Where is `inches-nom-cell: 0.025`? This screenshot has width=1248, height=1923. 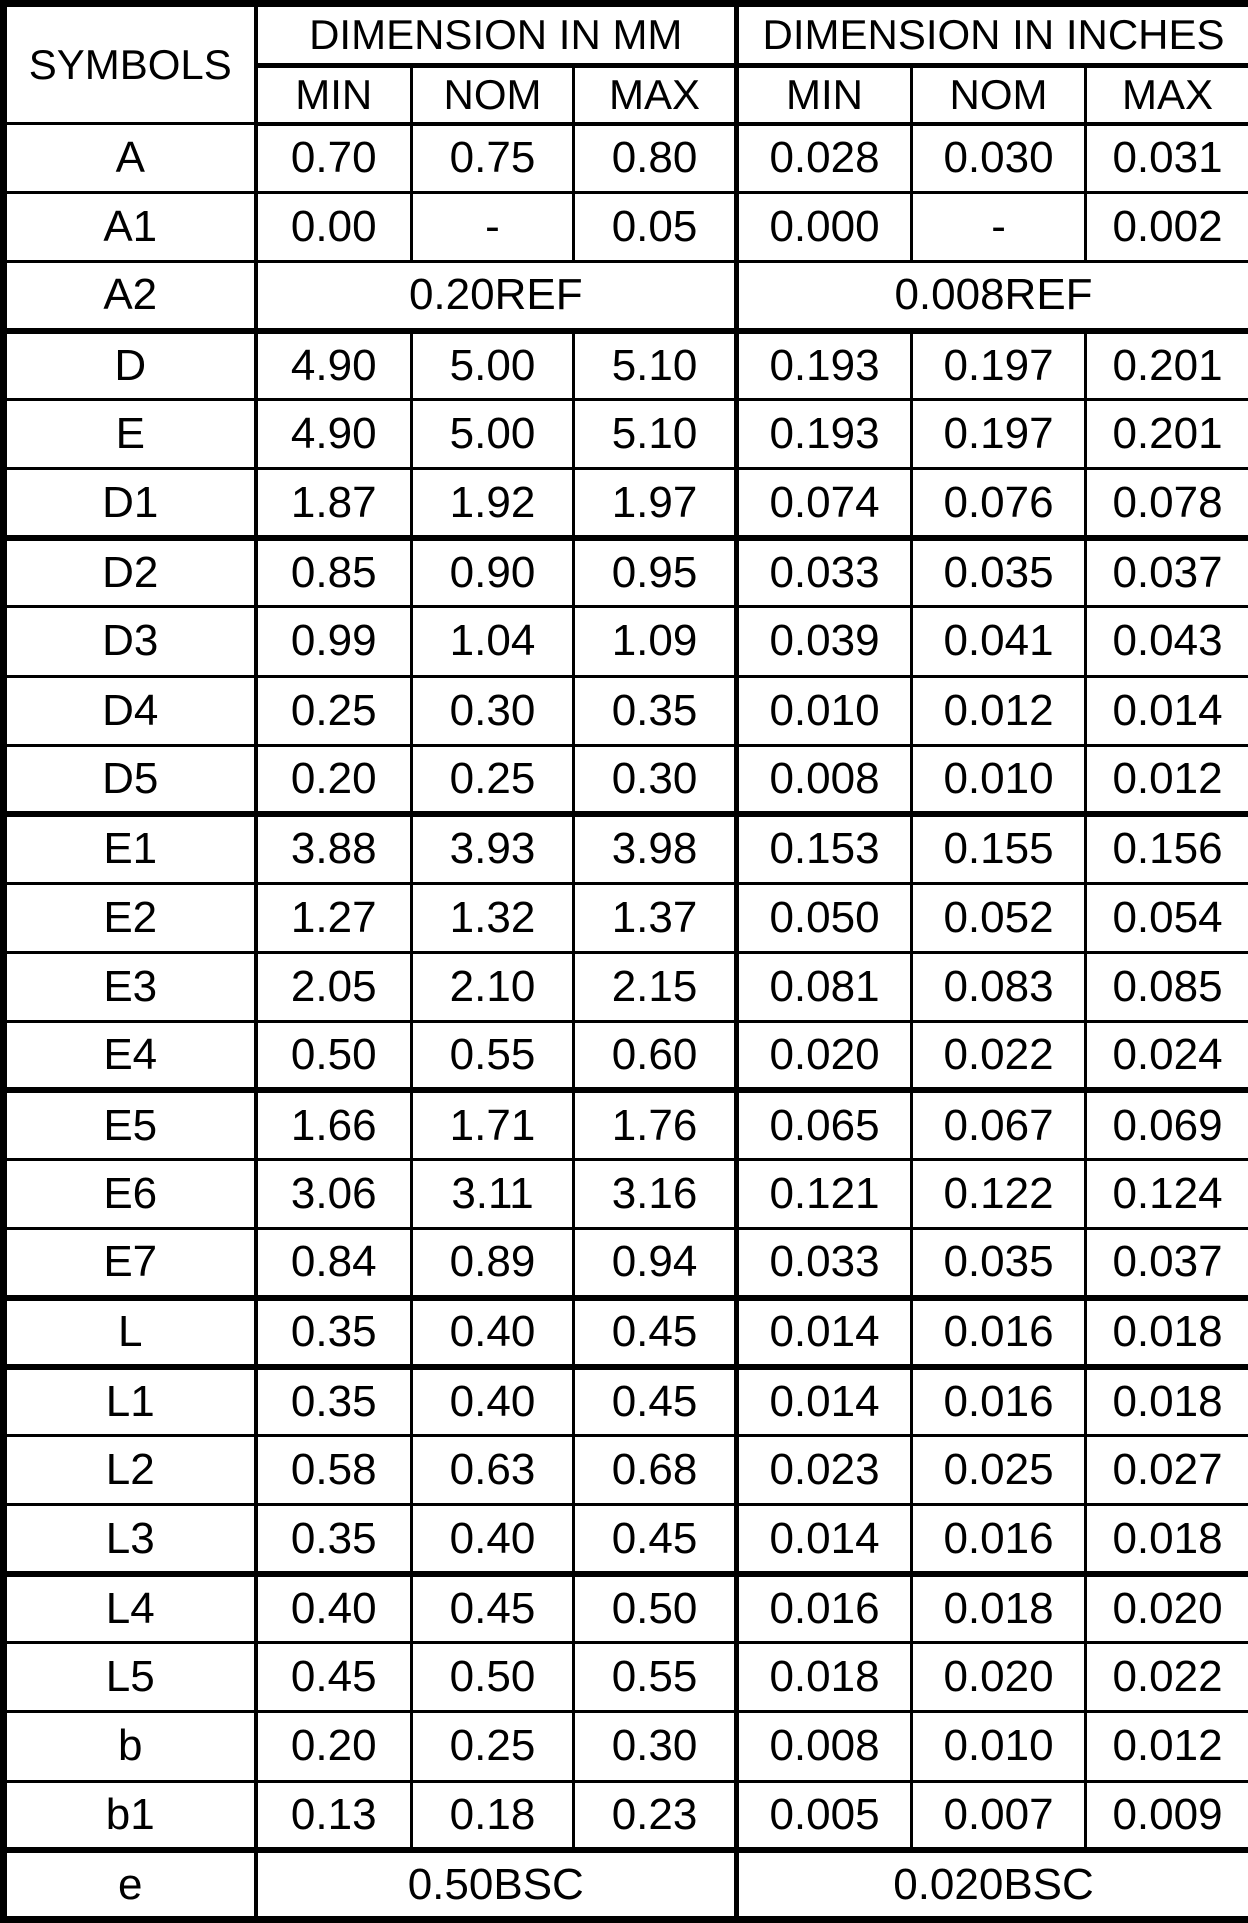
inches-nom-cell: 0.025 is located at coordinates (999, 1470).